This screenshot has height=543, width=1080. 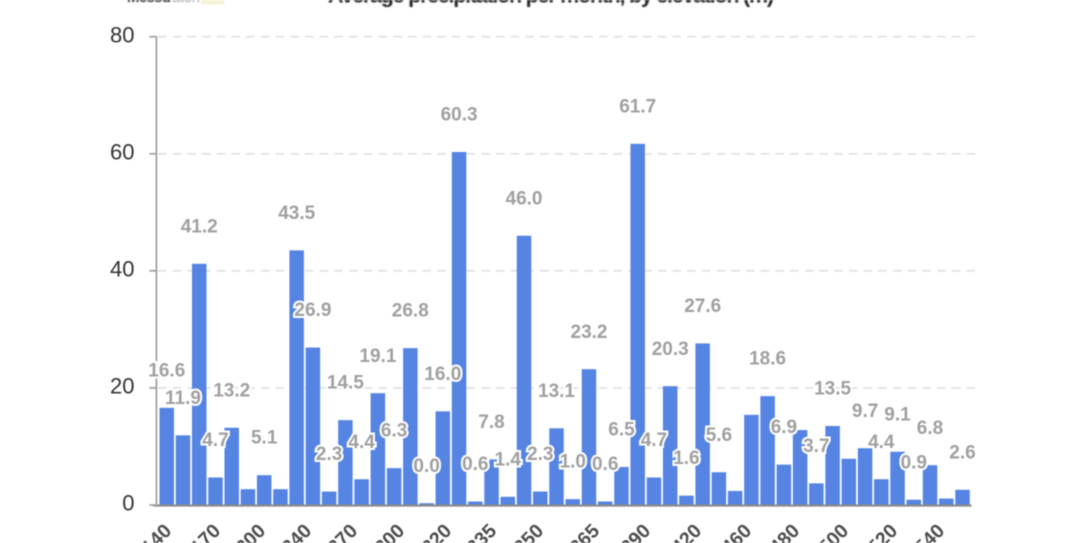 I want to click on svg-text: 11.9, so click(x=183, y=398).